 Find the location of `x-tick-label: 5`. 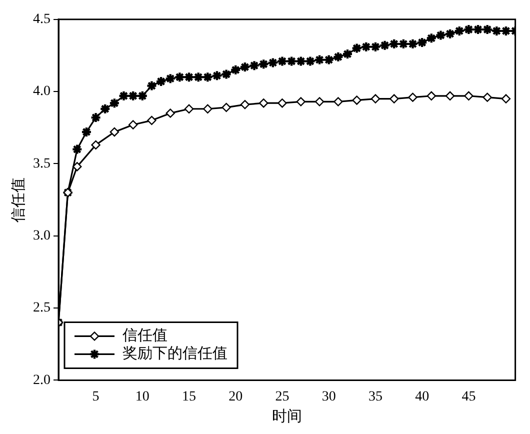

x-tick-label: 5 is located at coordinates (96, 396).